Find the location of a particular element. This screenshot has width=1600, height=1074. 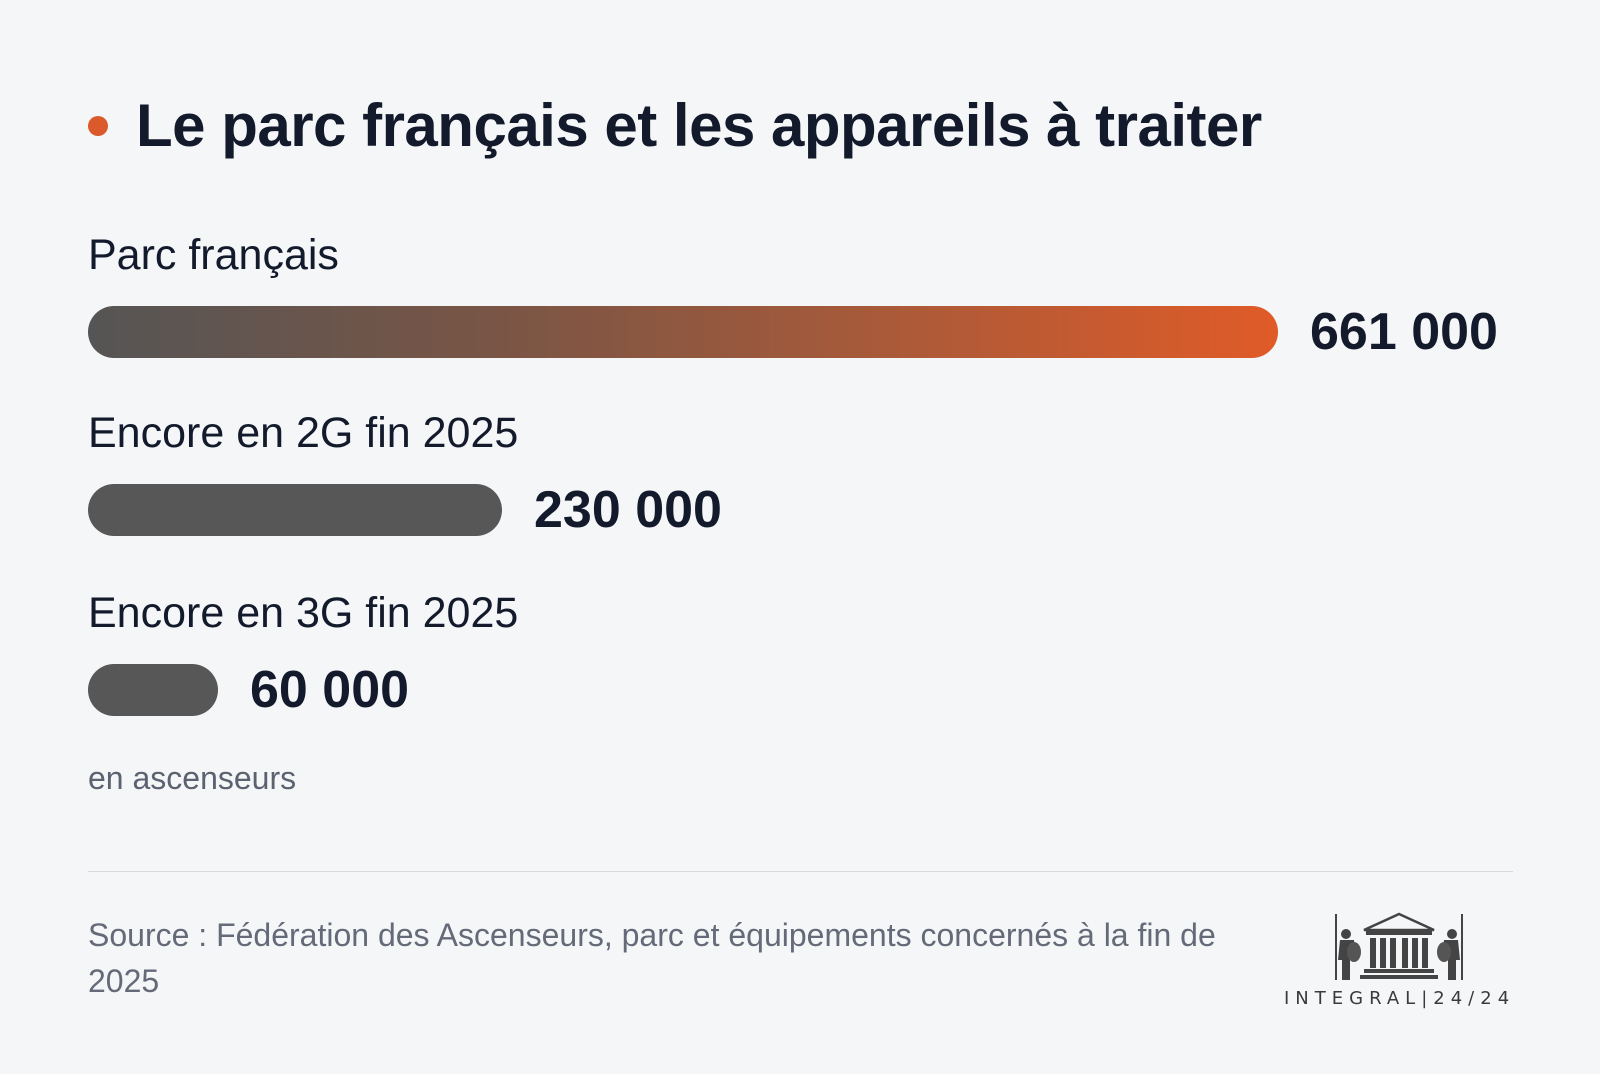

integral-logo: INTEGRAL|24/24 is located at coordinates (1399, 962).